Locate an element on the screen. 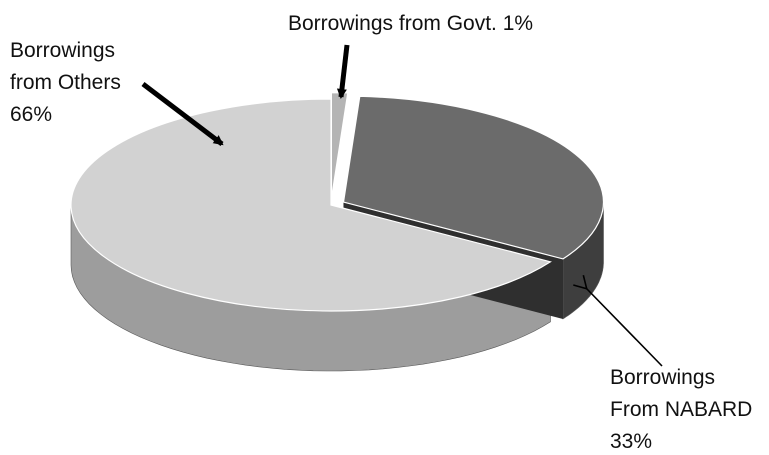 The image size is (769, 455). label-others-line-1: Borrowings is located at coordinates (62, 50).